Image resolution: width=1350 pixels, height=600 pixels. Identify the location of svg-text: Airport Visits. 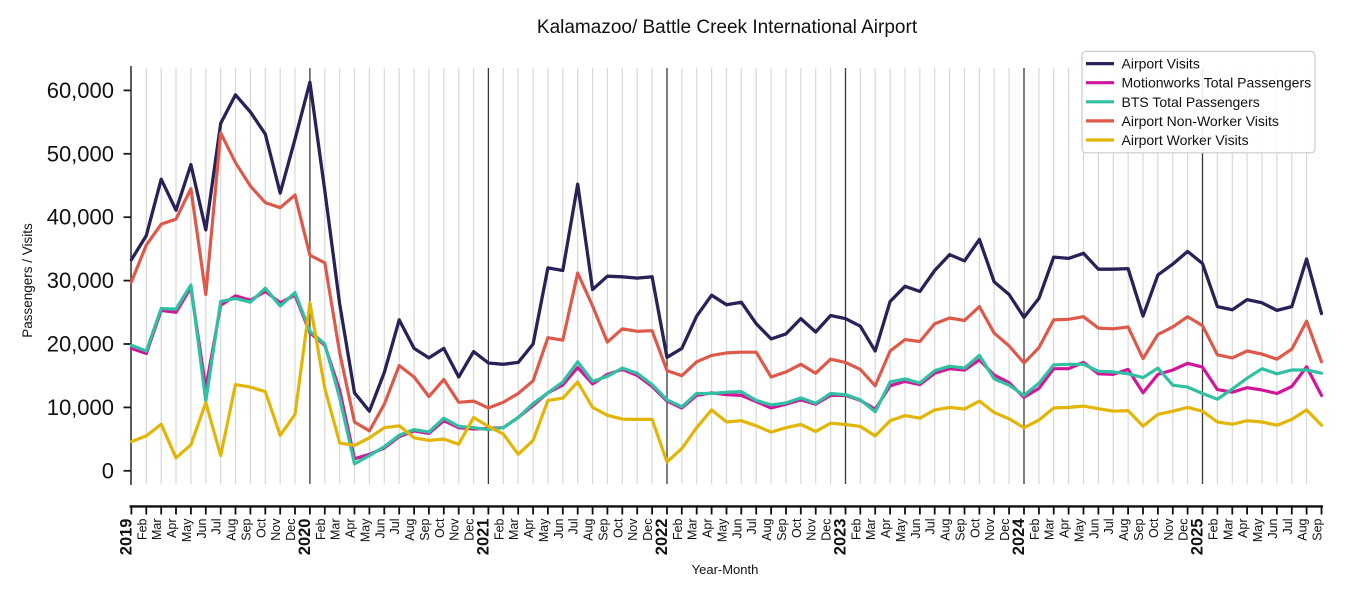
(1161, 64).